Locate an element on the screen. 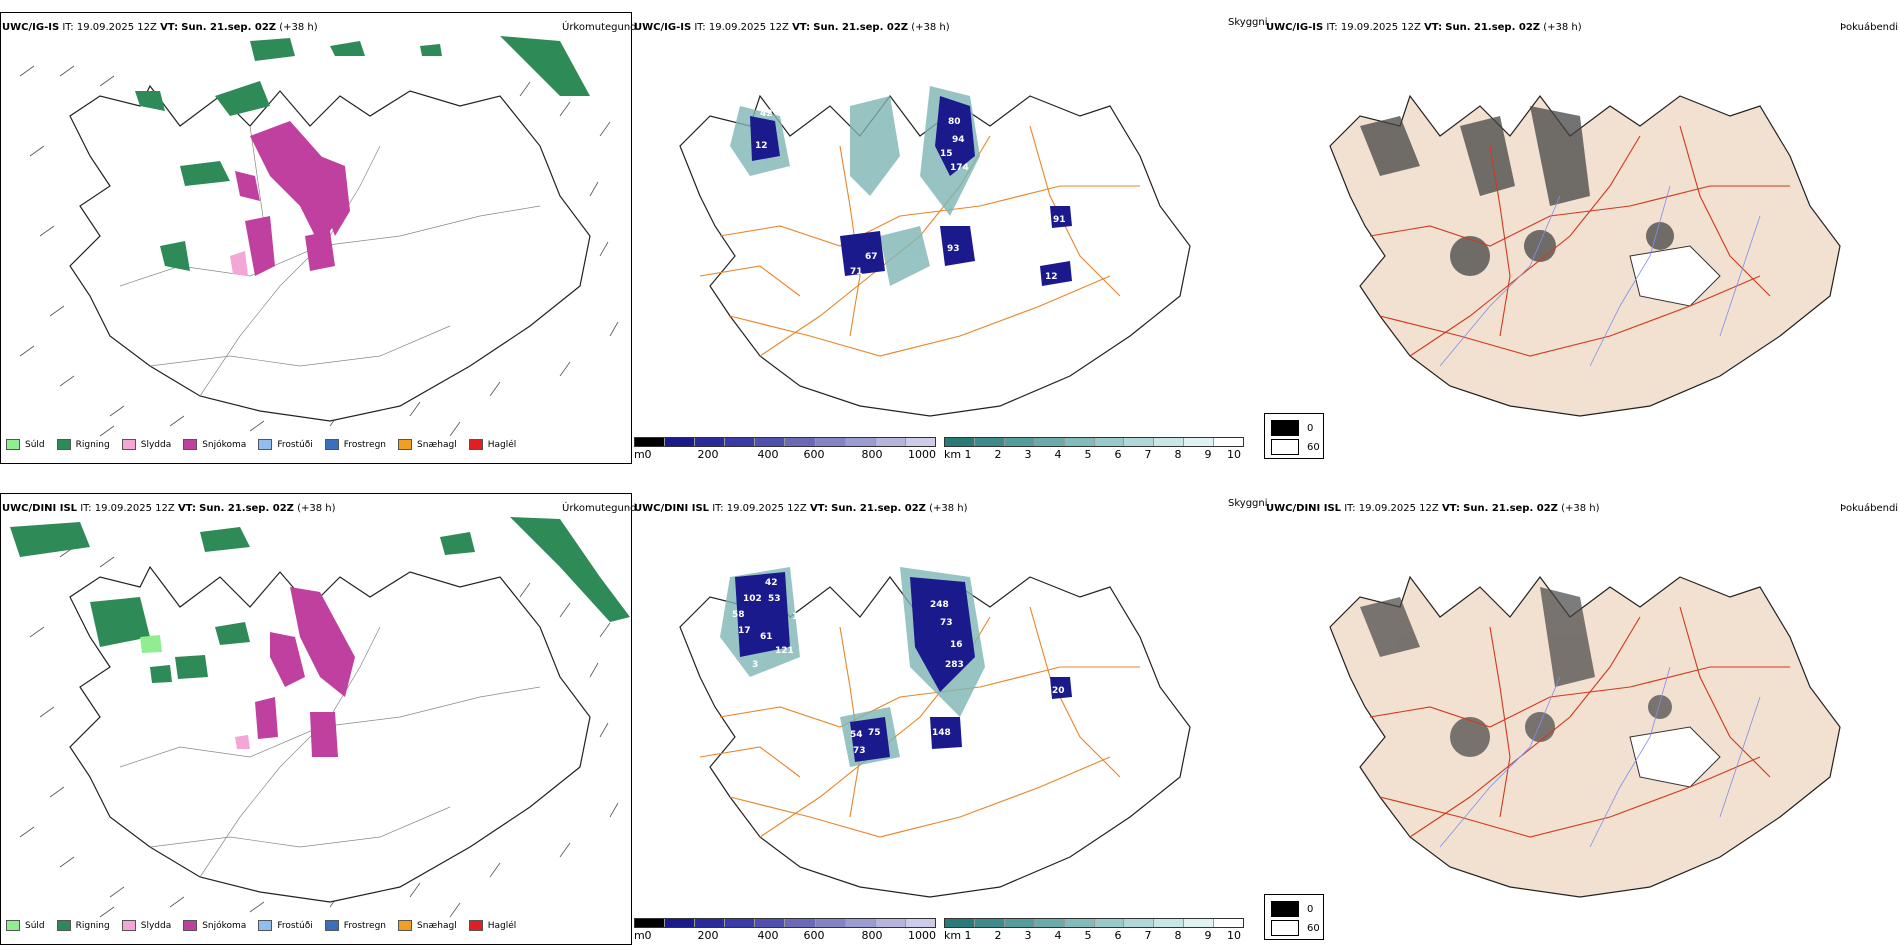 This screenshot has height=950, width=1900. fog-map-top is located at coordinates (1585, 255).